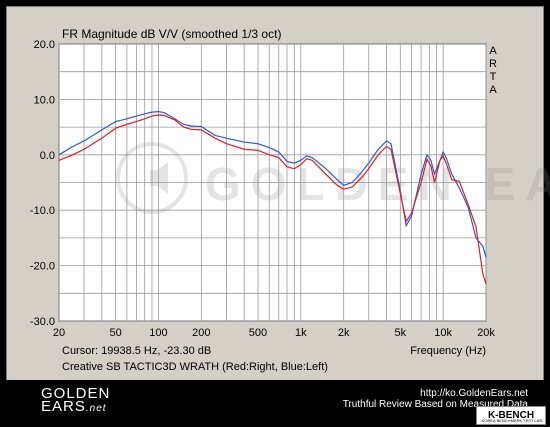 This screenshot has height=427, width=550. I want to click on kbench-badge: K-BENCH, so click(511, 415).